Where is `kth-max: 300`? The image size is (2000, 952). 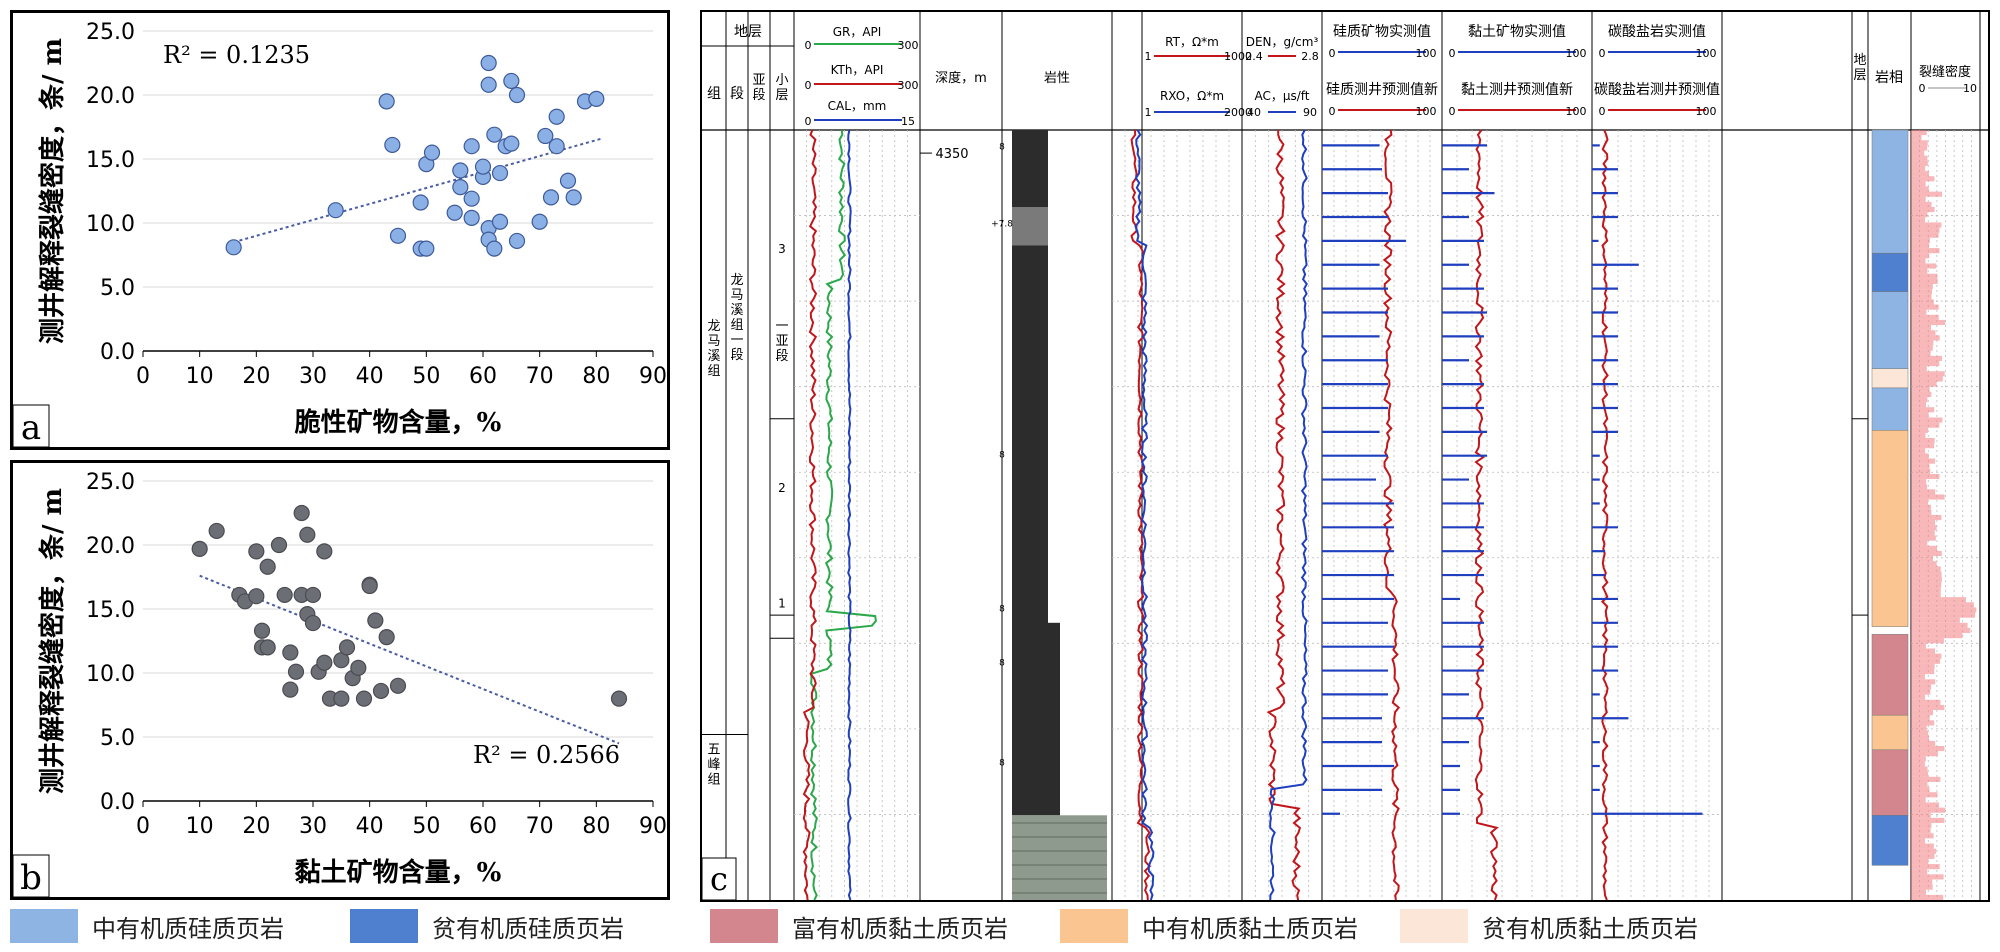
kth-max: 300 is located at coordinates (908, 85).